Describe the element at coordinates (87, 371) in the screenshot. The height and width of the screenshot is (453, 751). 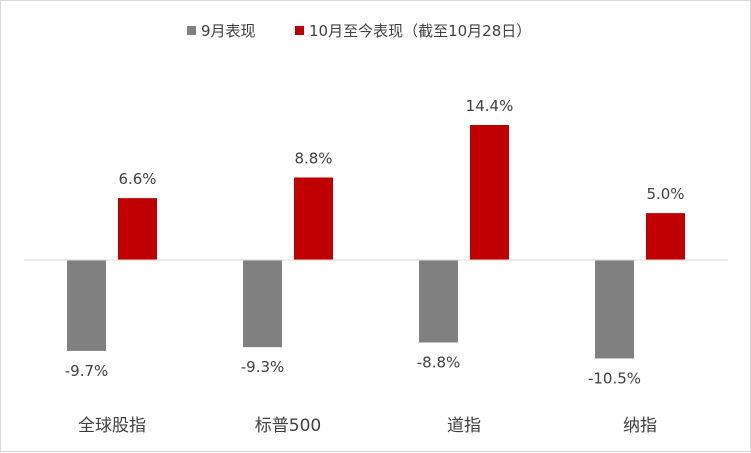
I see `data-label-series1-1: -9.7%` at that location.